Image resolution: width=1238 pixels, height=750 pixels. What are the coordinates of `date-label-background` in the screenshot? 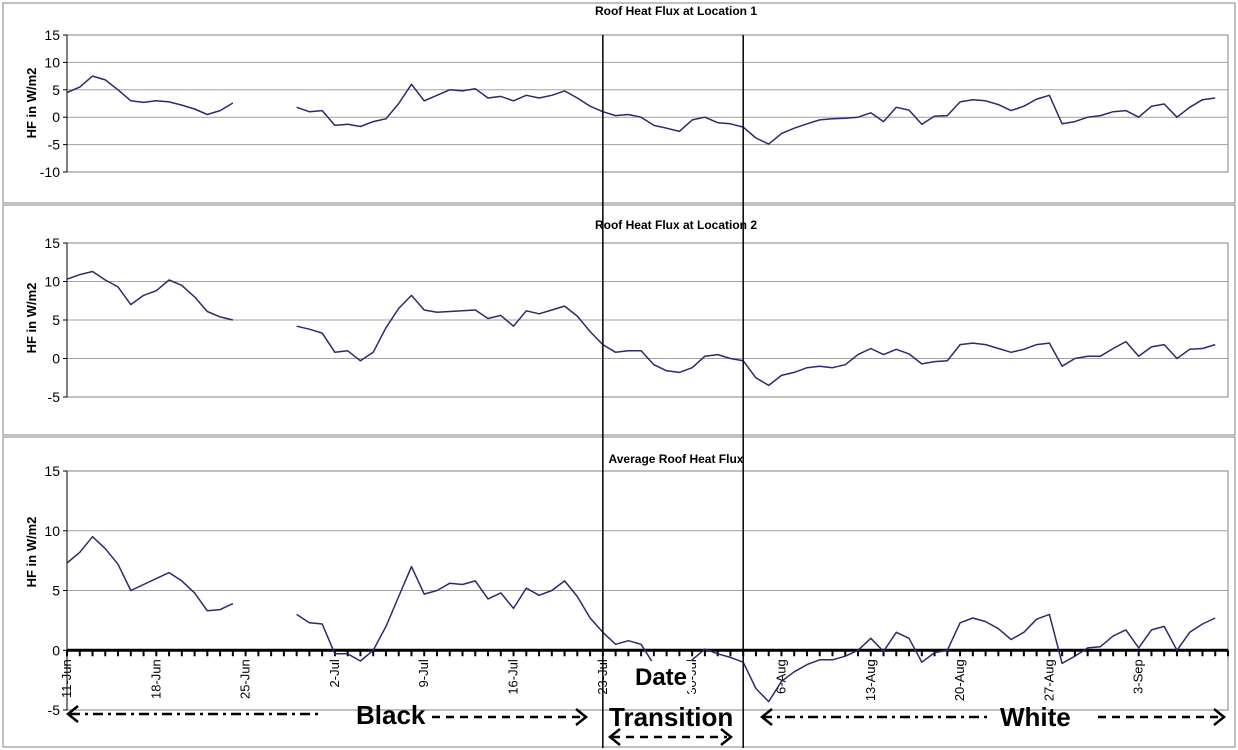 It's located at (661, 676).